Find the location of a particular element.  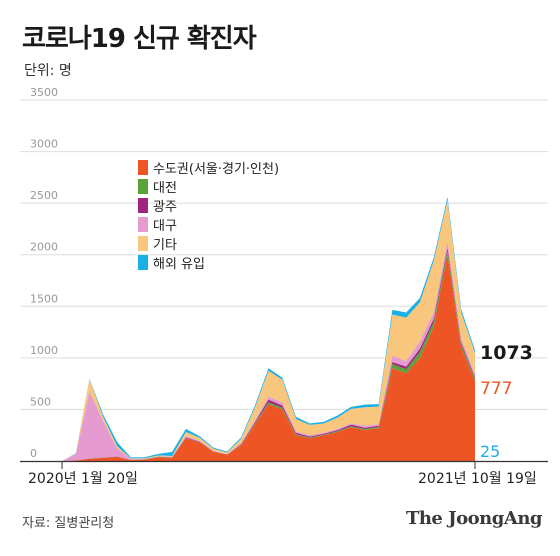

legend-swatch-other is located at coordinates (143, 243).